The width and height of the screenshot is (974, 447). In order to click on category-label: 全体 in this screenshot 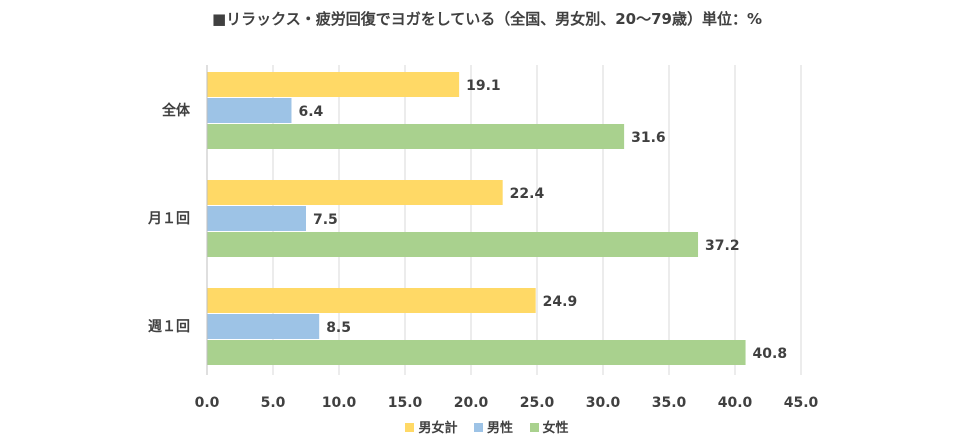, I will do `click(176, 110)`.